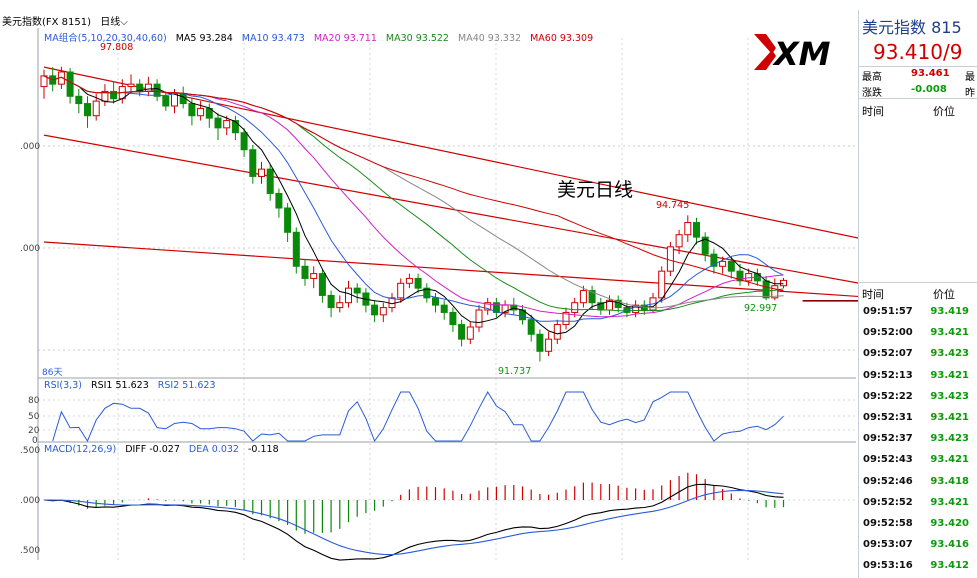 The height and width of the screenshot is (578, 977). I want to click on rsi-line, so click(418, 416).